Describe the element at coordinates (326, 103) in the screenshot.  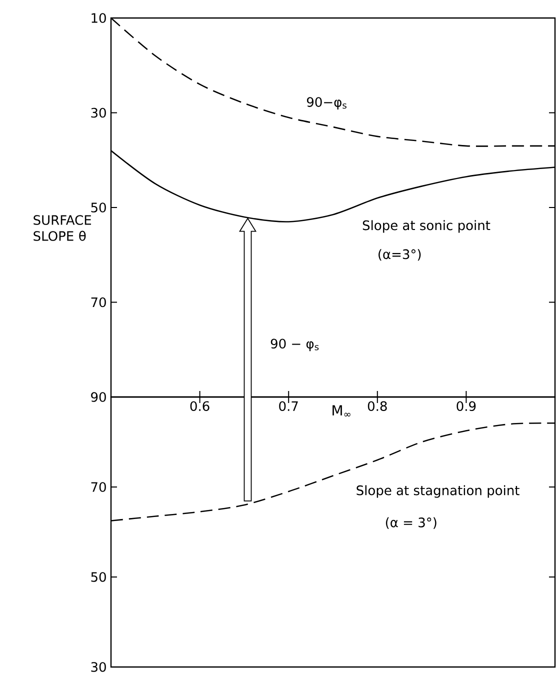
I see `annotation: 90−φ$_{s}$` at that location.